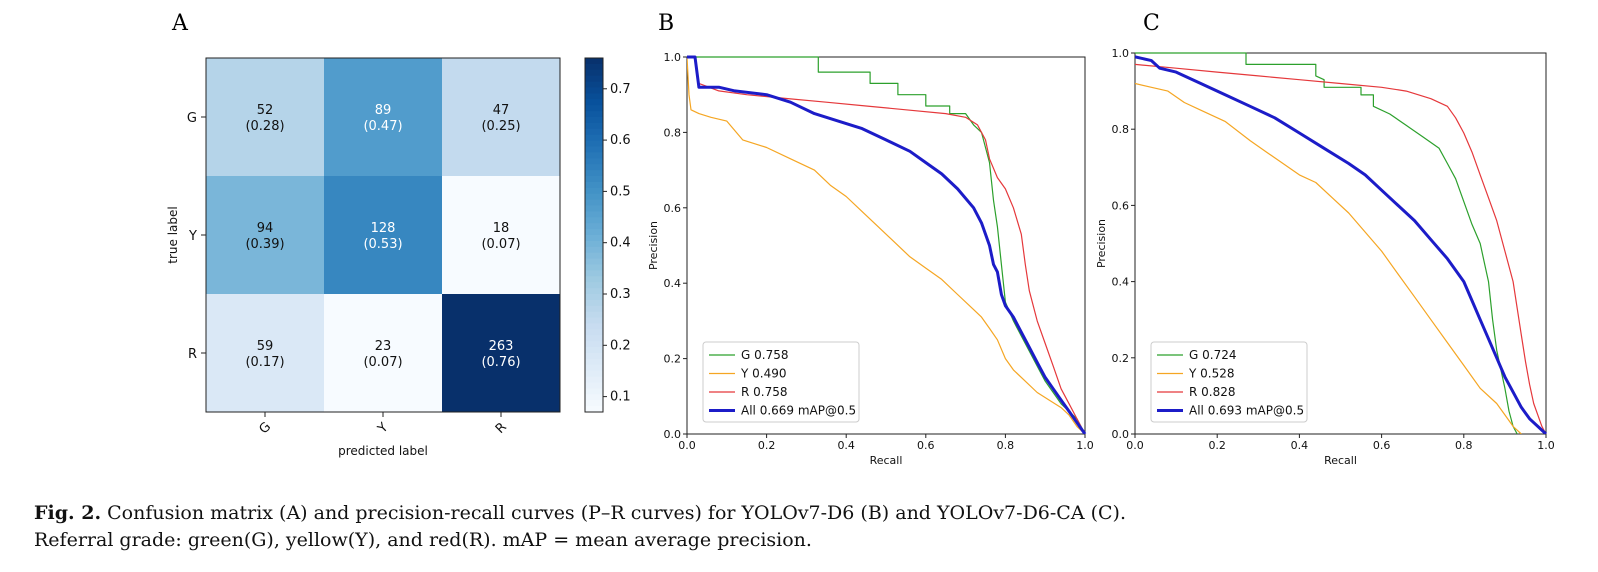  I want to click on y-axis-label: Precision, so click(1101, 243).